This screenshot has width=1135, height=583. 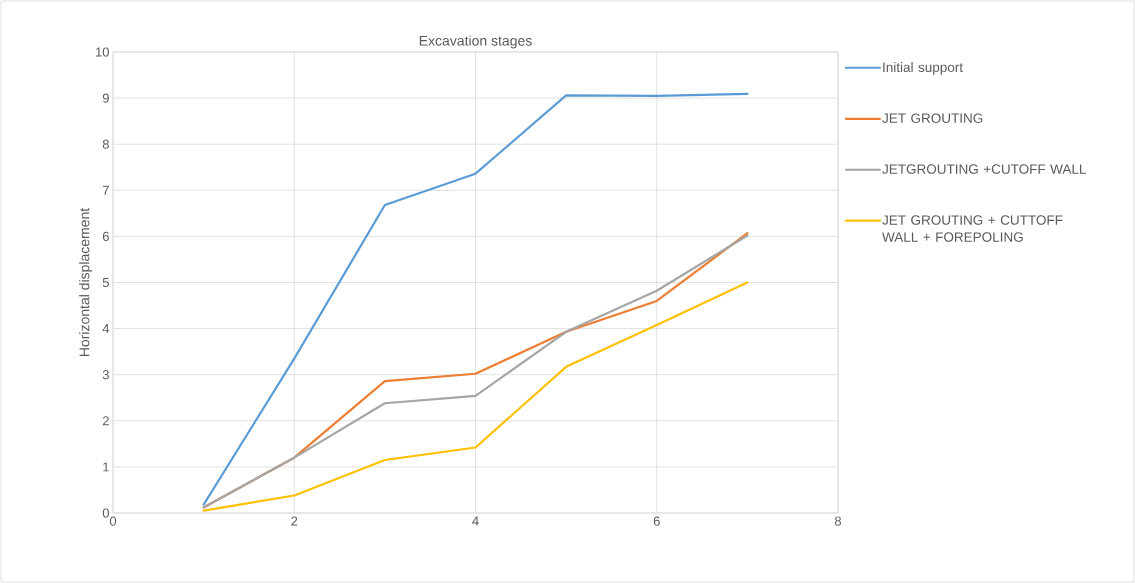 I want to click on y-tick-label: 4, so click(x=106, y=329).